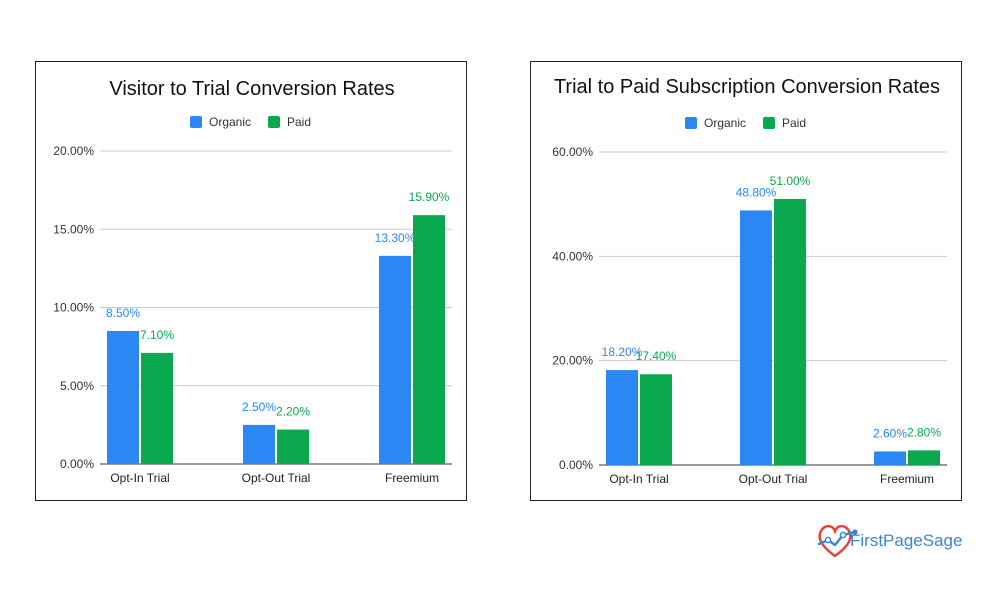 This screenshot has height=591, width=996. Describe the element at coordinates (572, 256) in the screenshot. I see `y-tick-label: 40.00%` at that location.